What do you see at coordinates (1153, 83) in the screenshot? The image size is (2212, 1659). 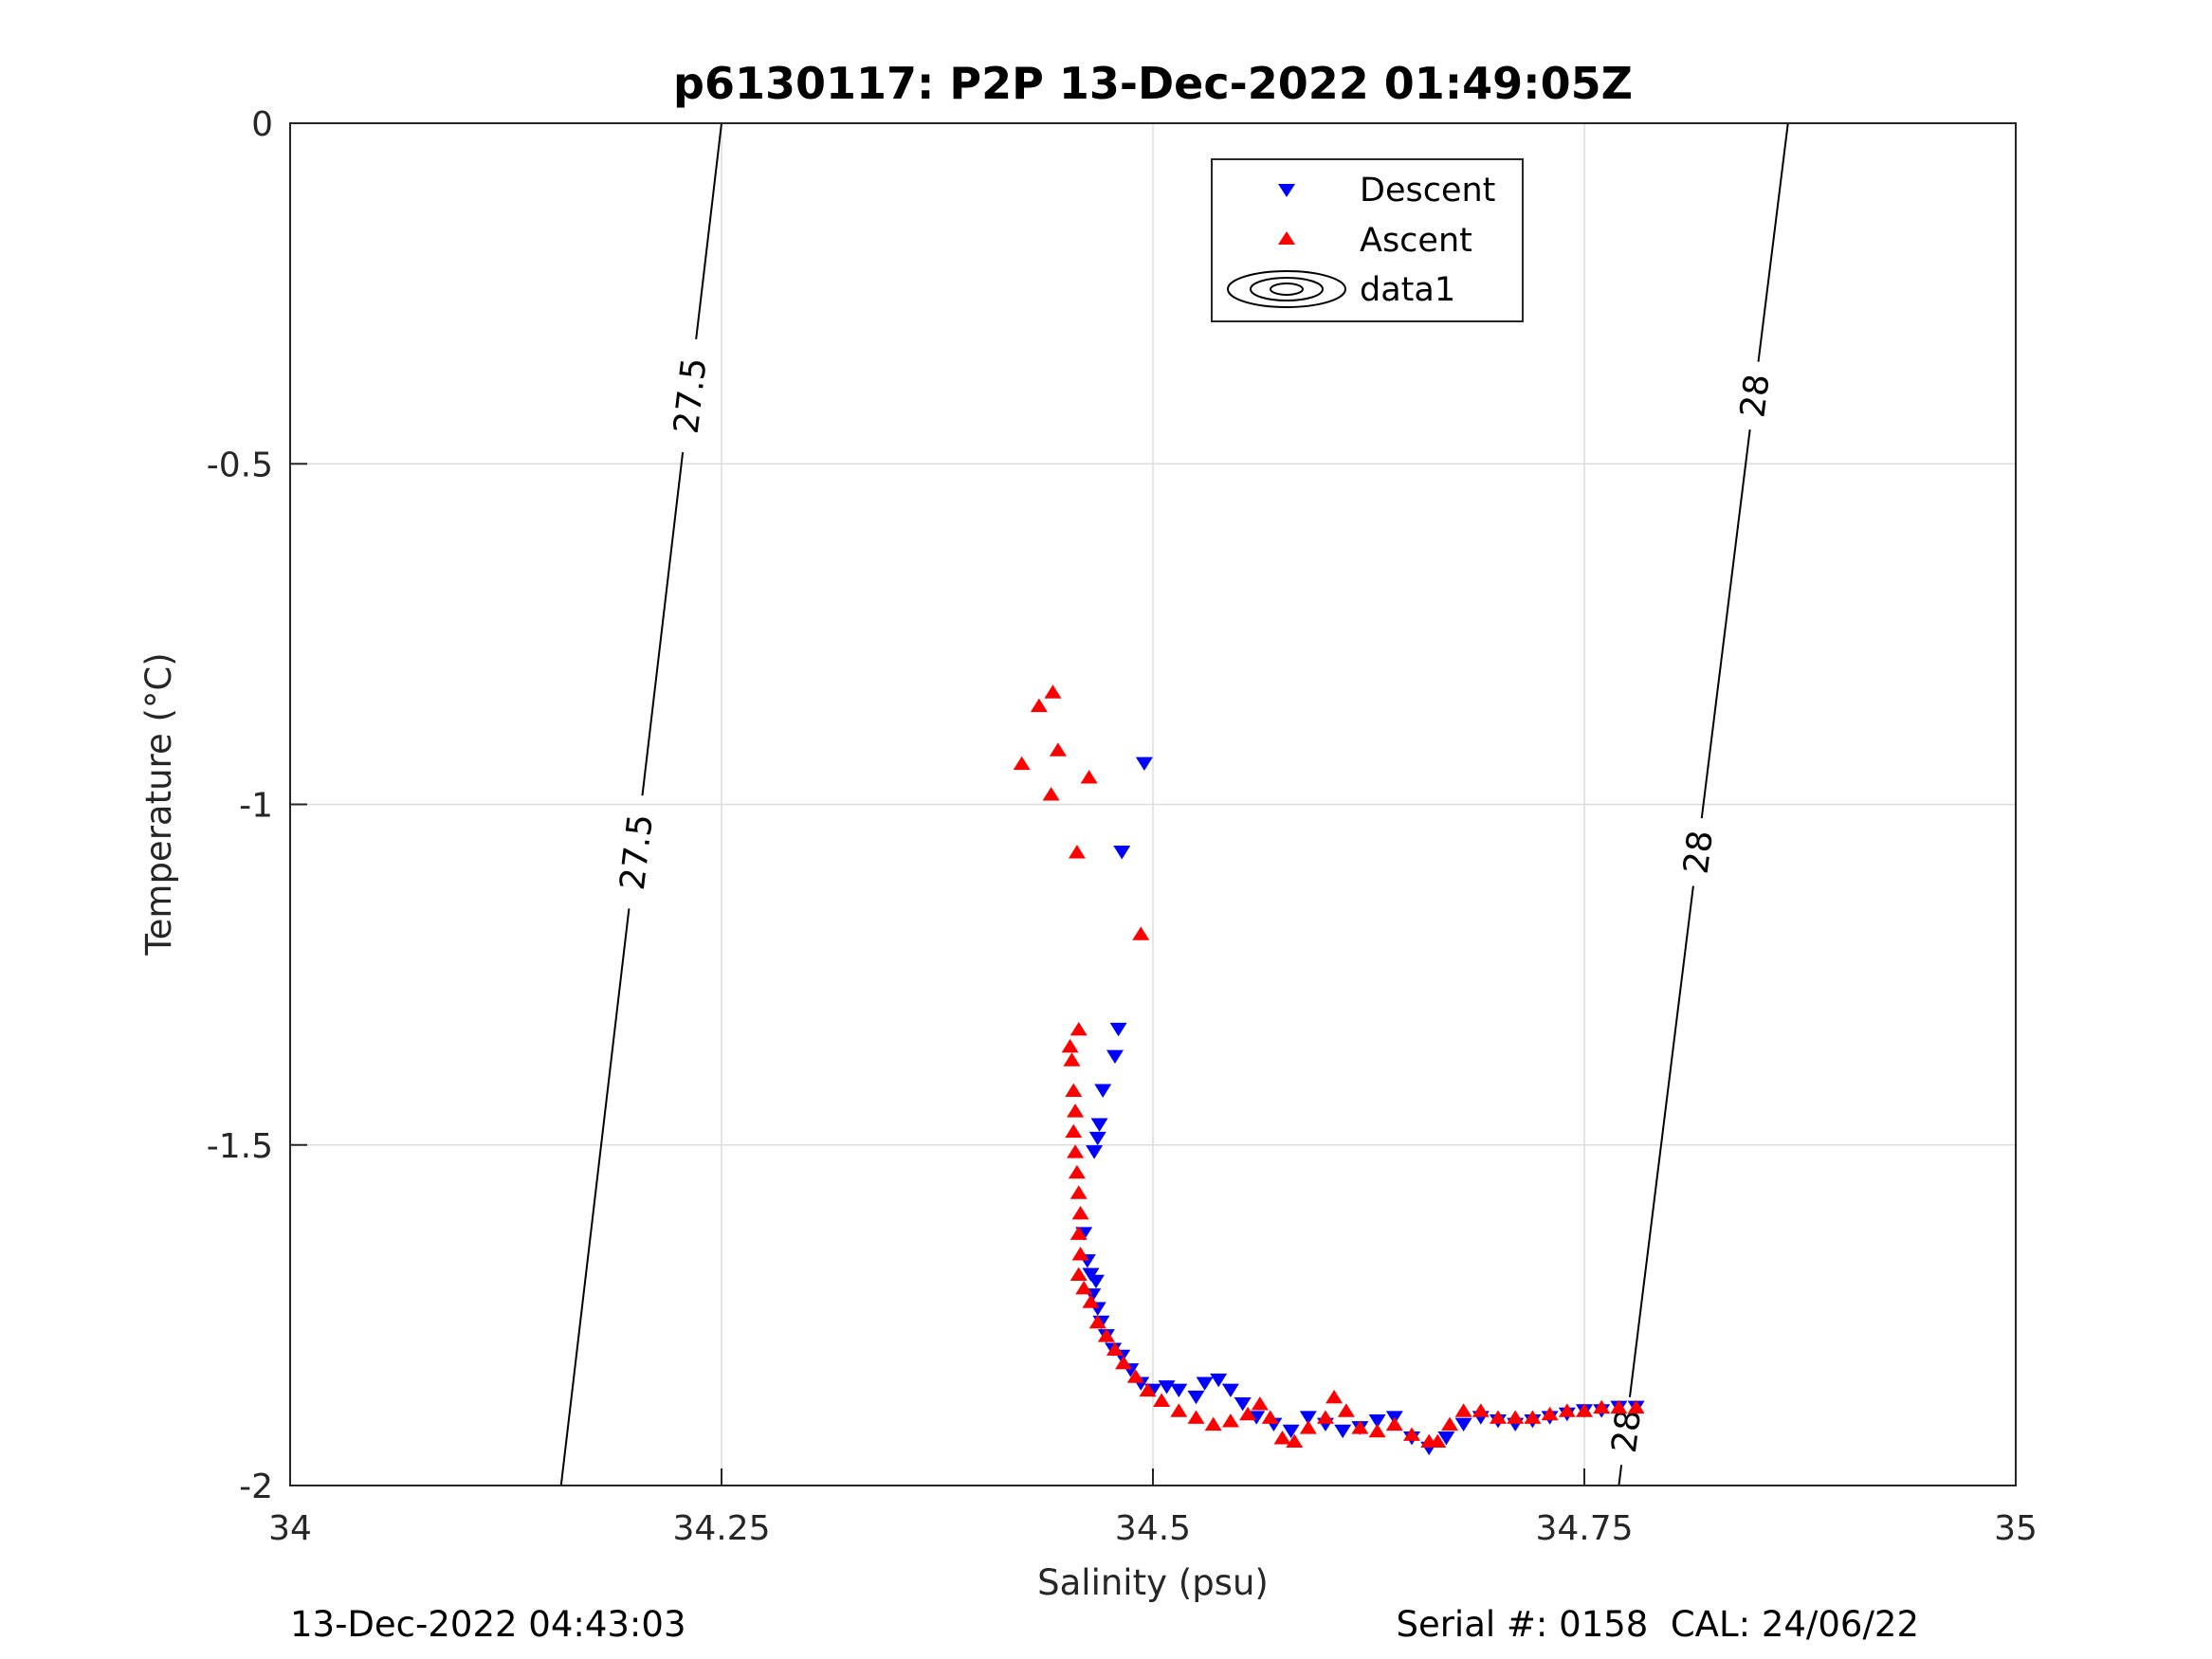 I see `chart-title: p6130117: P2P 13-Dec-2022 01:49:05Z` at bounding box center [1153, 83].